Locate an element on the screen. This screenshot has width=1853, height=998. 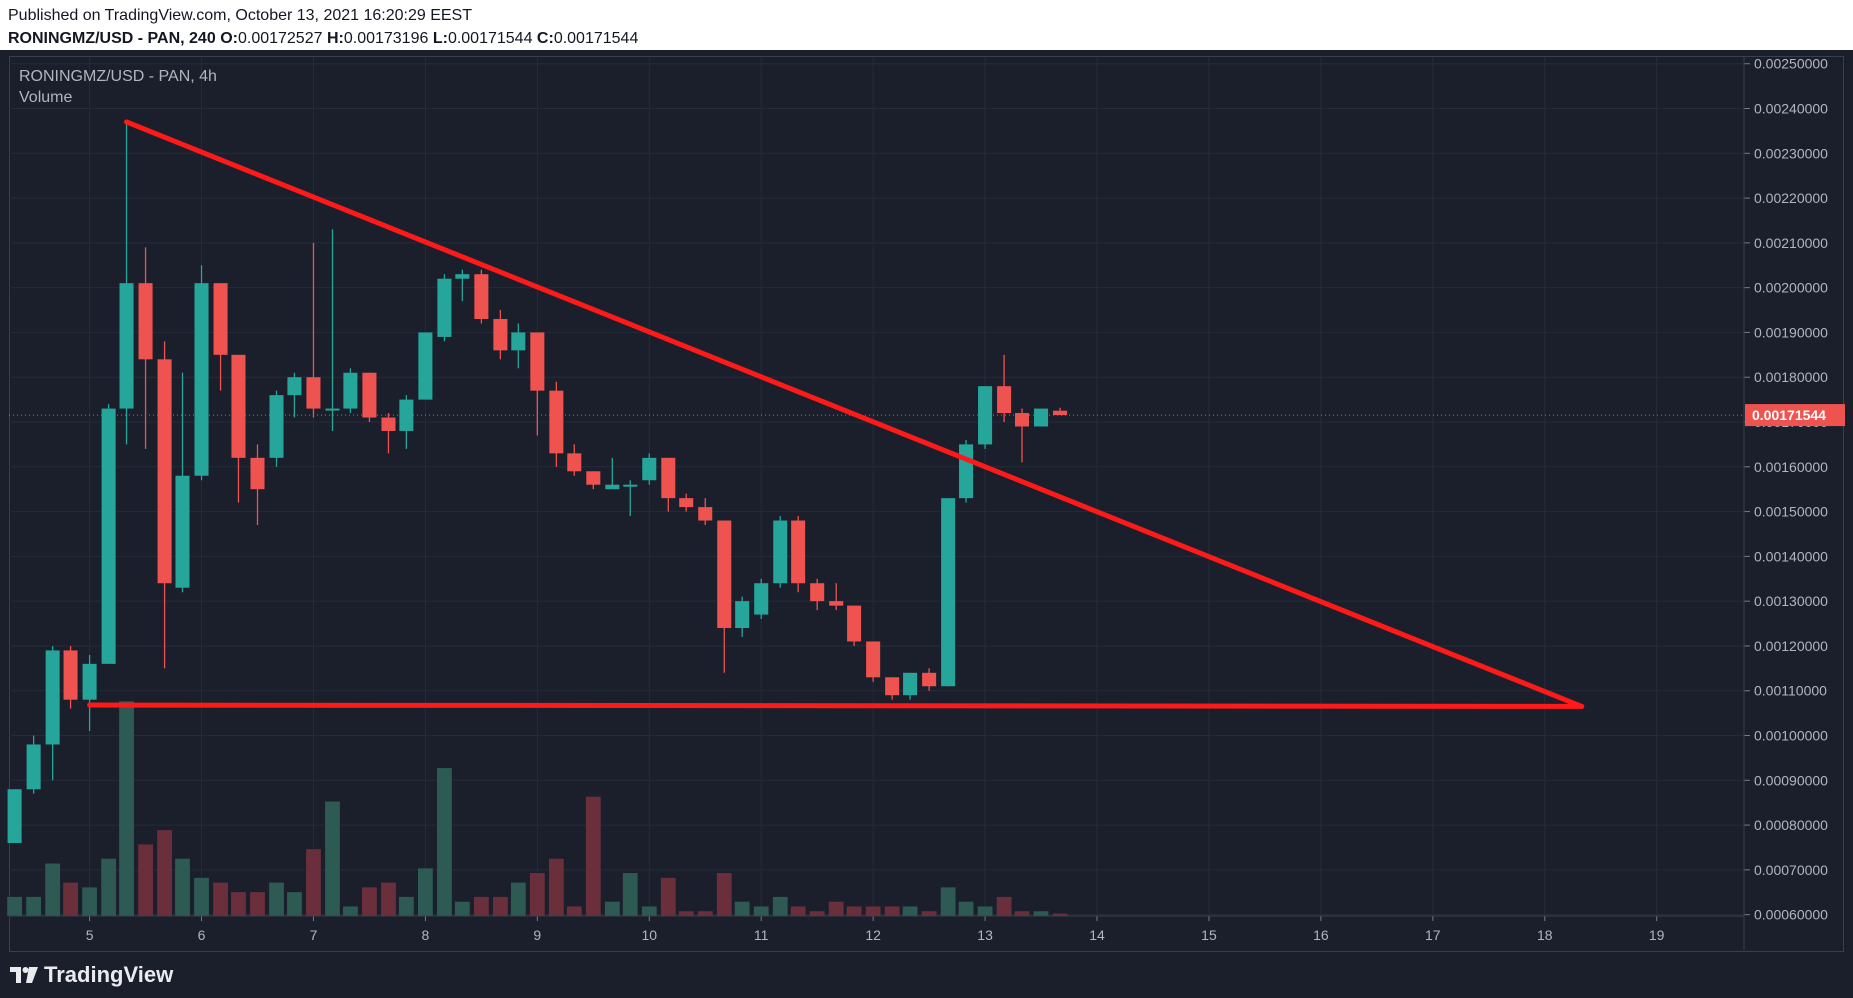
high-value: 0.00173196 is located at coordinates (386, 38).